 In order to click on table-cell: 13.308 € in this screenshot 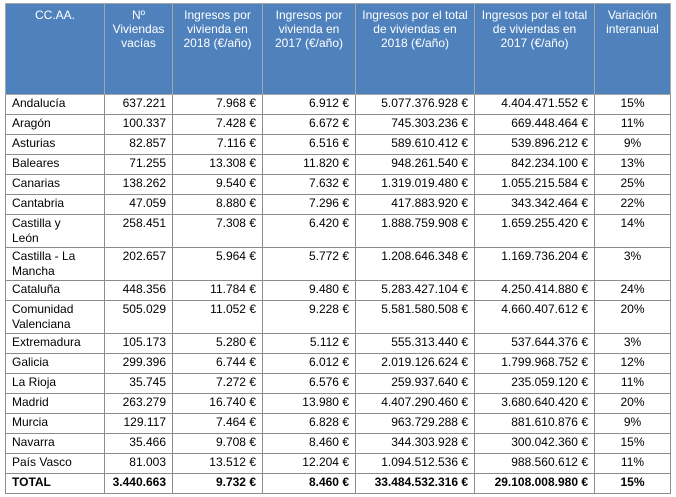, I will do `click(217, 164)`.